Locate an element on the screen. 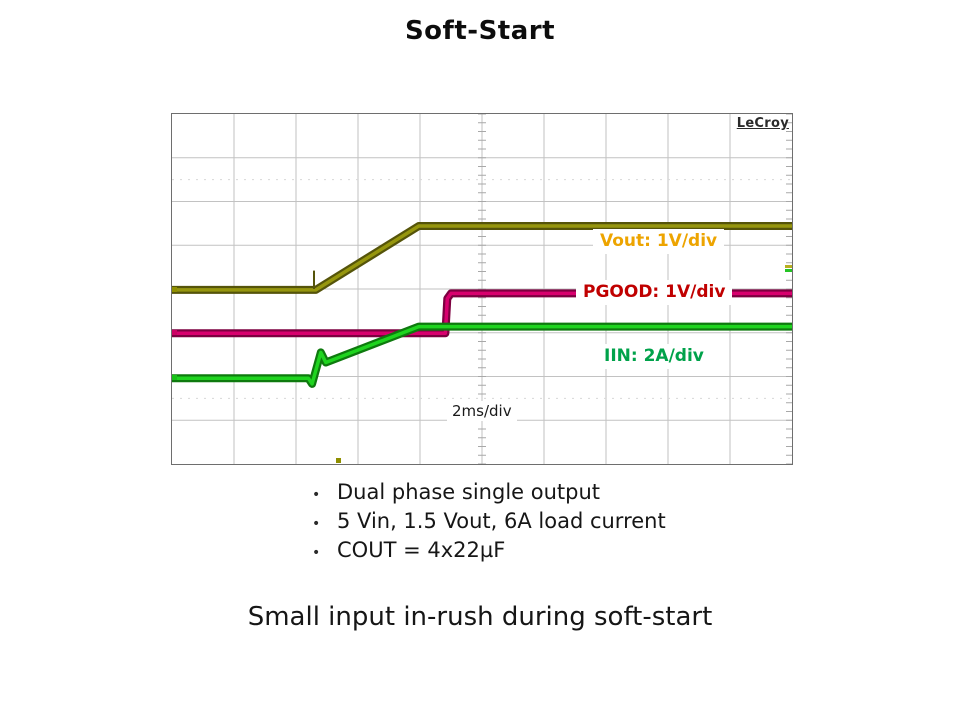 The image size is (960, 720). slide-caption: Small input in-rush during soft-start is located at coordinates (480, 617).